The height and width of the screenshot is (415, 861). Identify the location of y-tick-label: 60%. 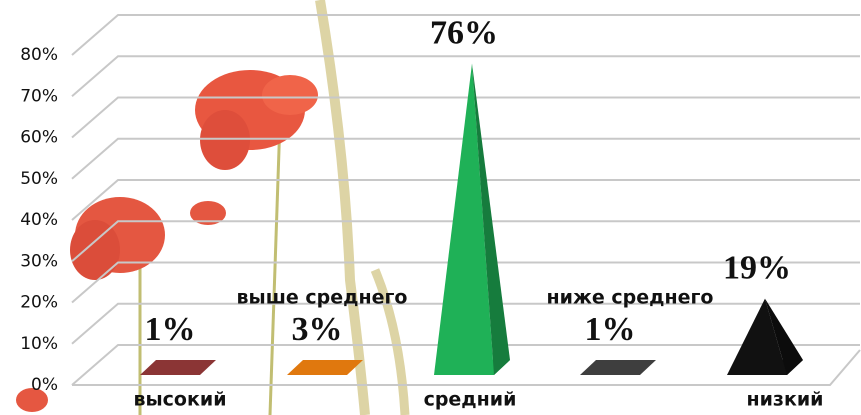
(39, 138).